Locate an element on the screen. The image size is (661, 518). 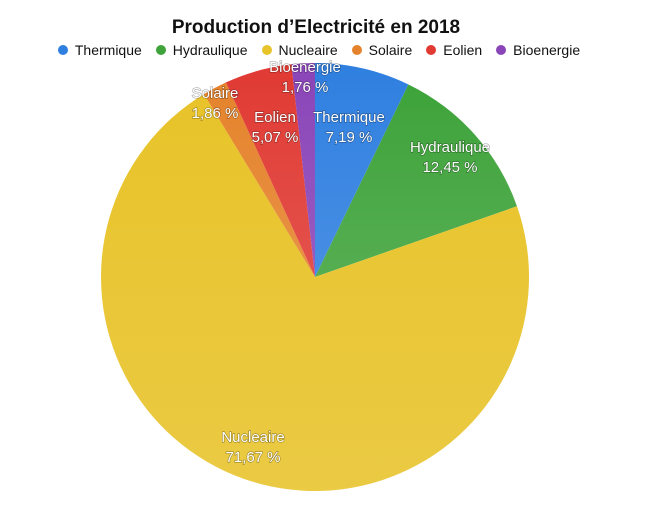
legend-item-hydraulique: Hydraulique is located at coordinates (201, 50).